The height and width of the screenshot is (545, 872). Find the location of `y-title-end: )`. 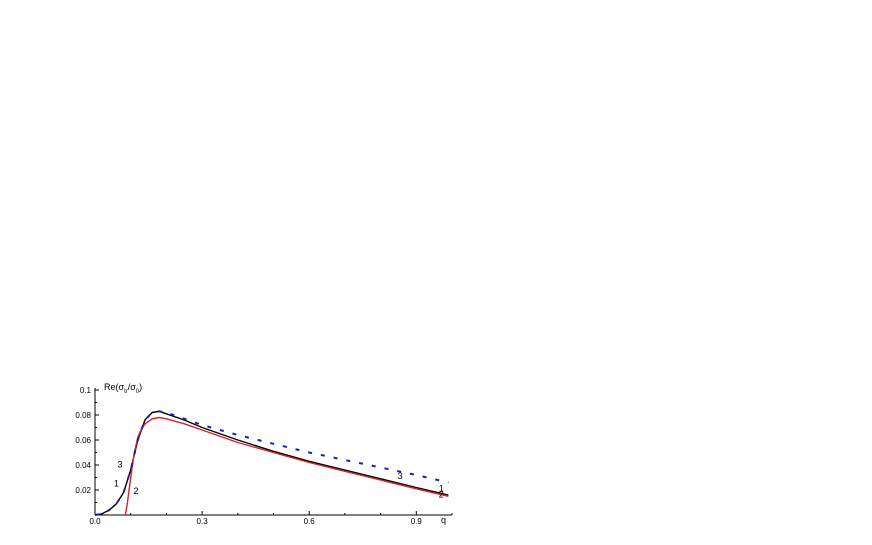

y-title-end: ) is located at coordinates (140, 387).